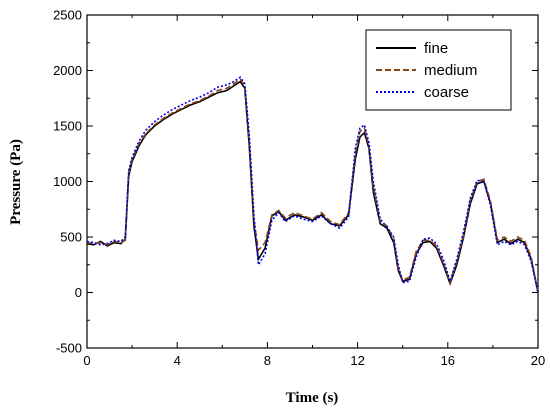 This screenshot has width=550, height=411. Describe the element at coordinates (67, 126) in the screenshot. I see `y-tick-label: 1500` at that location.